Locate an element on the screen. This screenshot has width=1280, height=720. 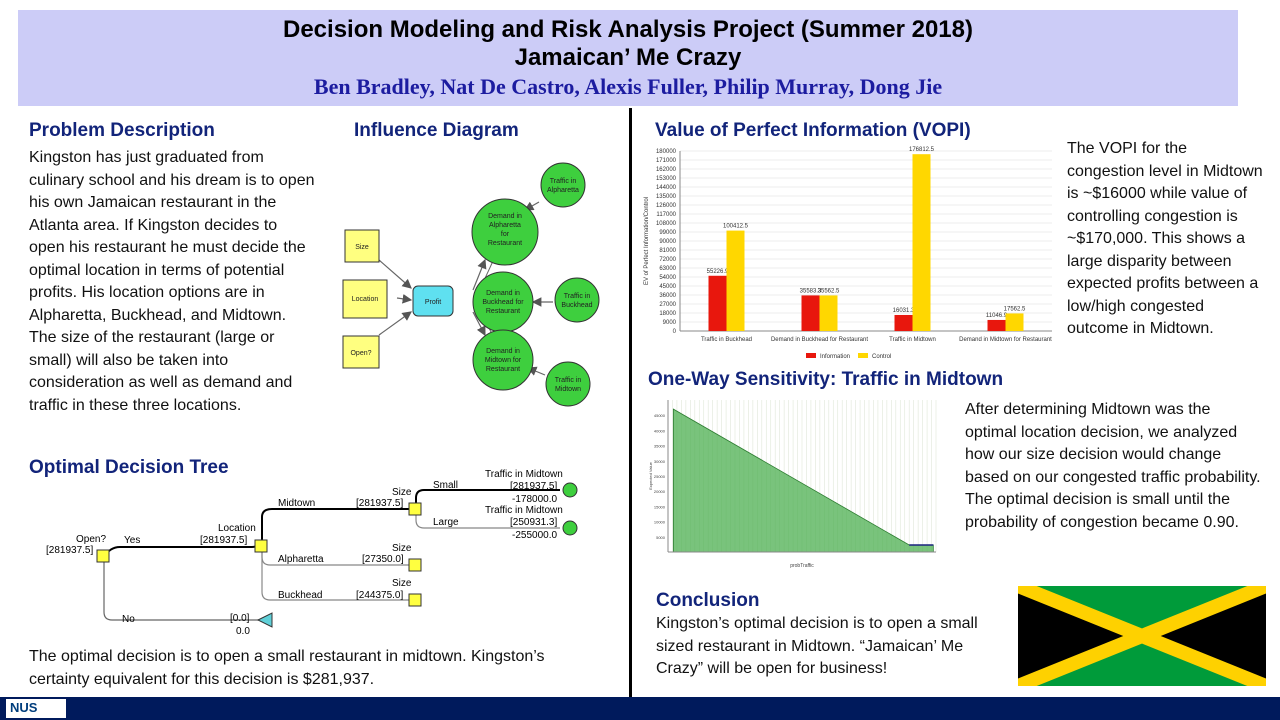
footer-bar: NUS is located at coordinates (640, 708).